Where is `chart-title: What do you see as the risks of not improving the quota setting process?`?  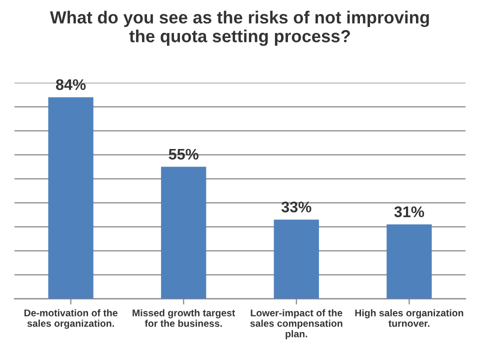 chart-title: What do you see as the risks of not improving the quota setting process? is located at coordinates (239, 28).